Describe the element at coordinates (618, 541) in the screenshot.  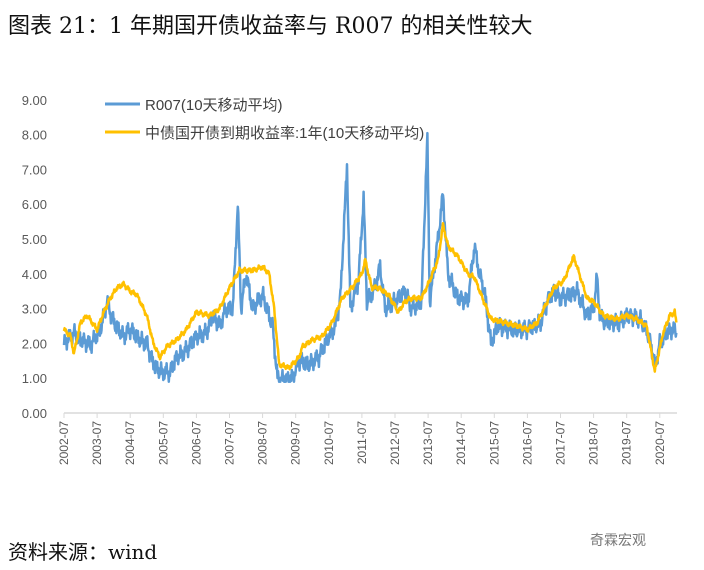
I see `watermark: 奇霖宏观` at that location.